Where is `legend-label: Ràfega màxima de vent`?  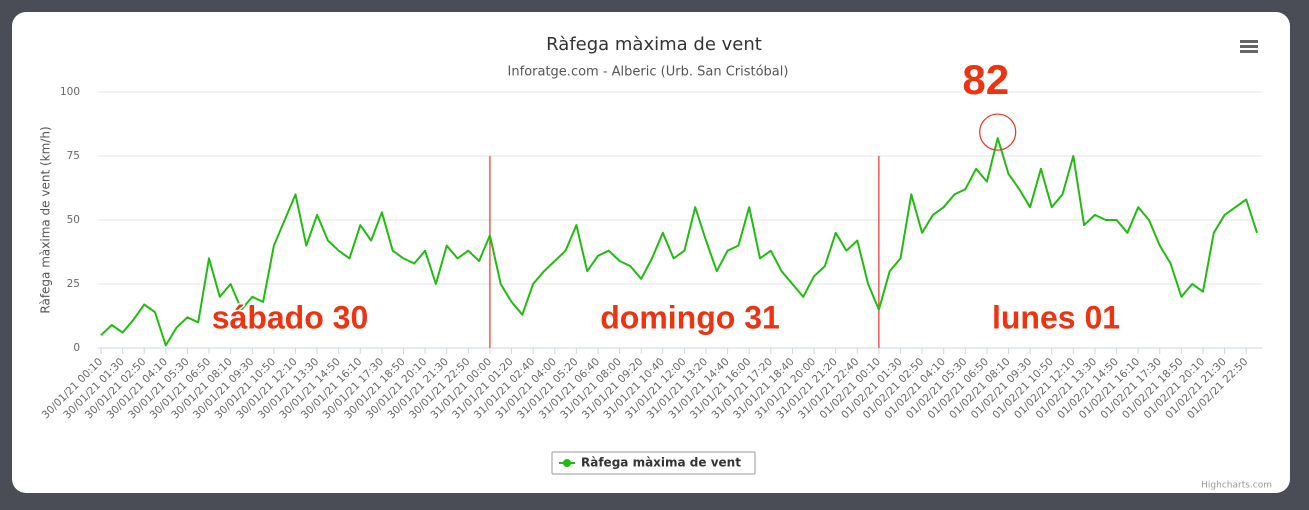 legend-label: Ràfega màxima de vent is located at coordinates (661, 463).